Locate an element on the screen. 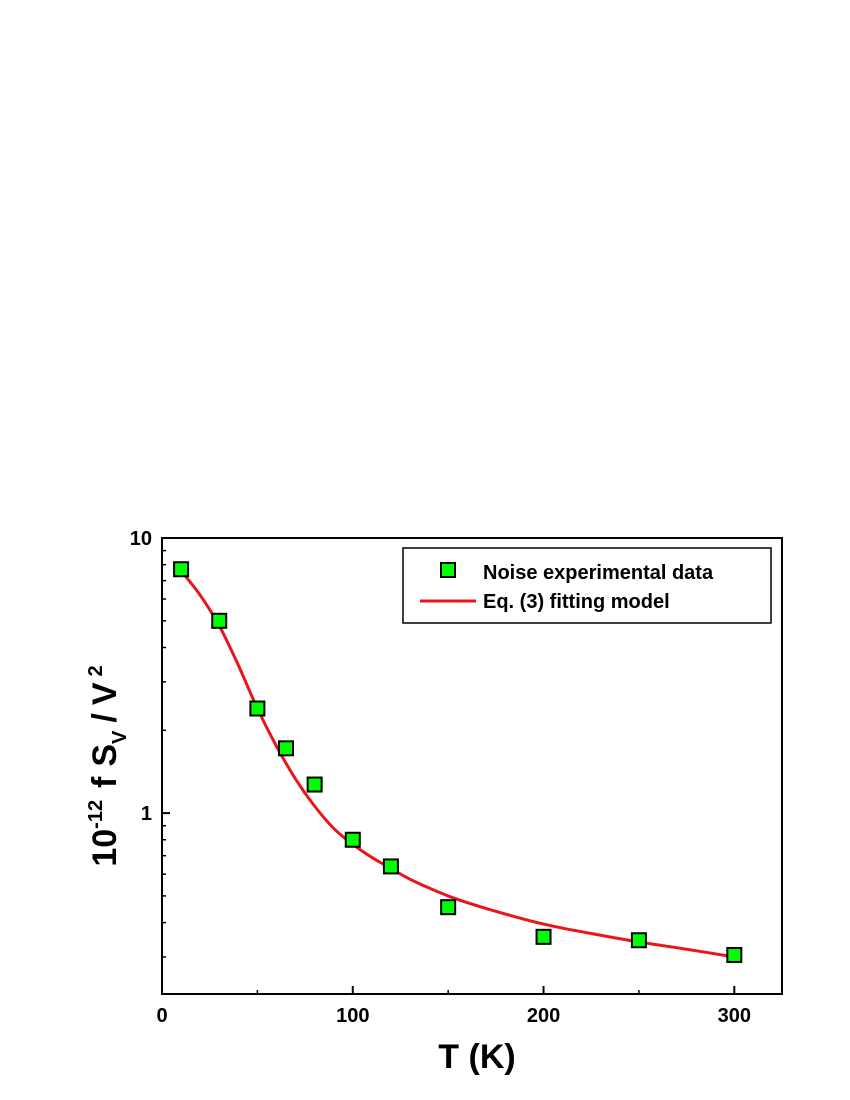  legend-label-experimental: Noise experimental data is located at coordinates (598, 573).